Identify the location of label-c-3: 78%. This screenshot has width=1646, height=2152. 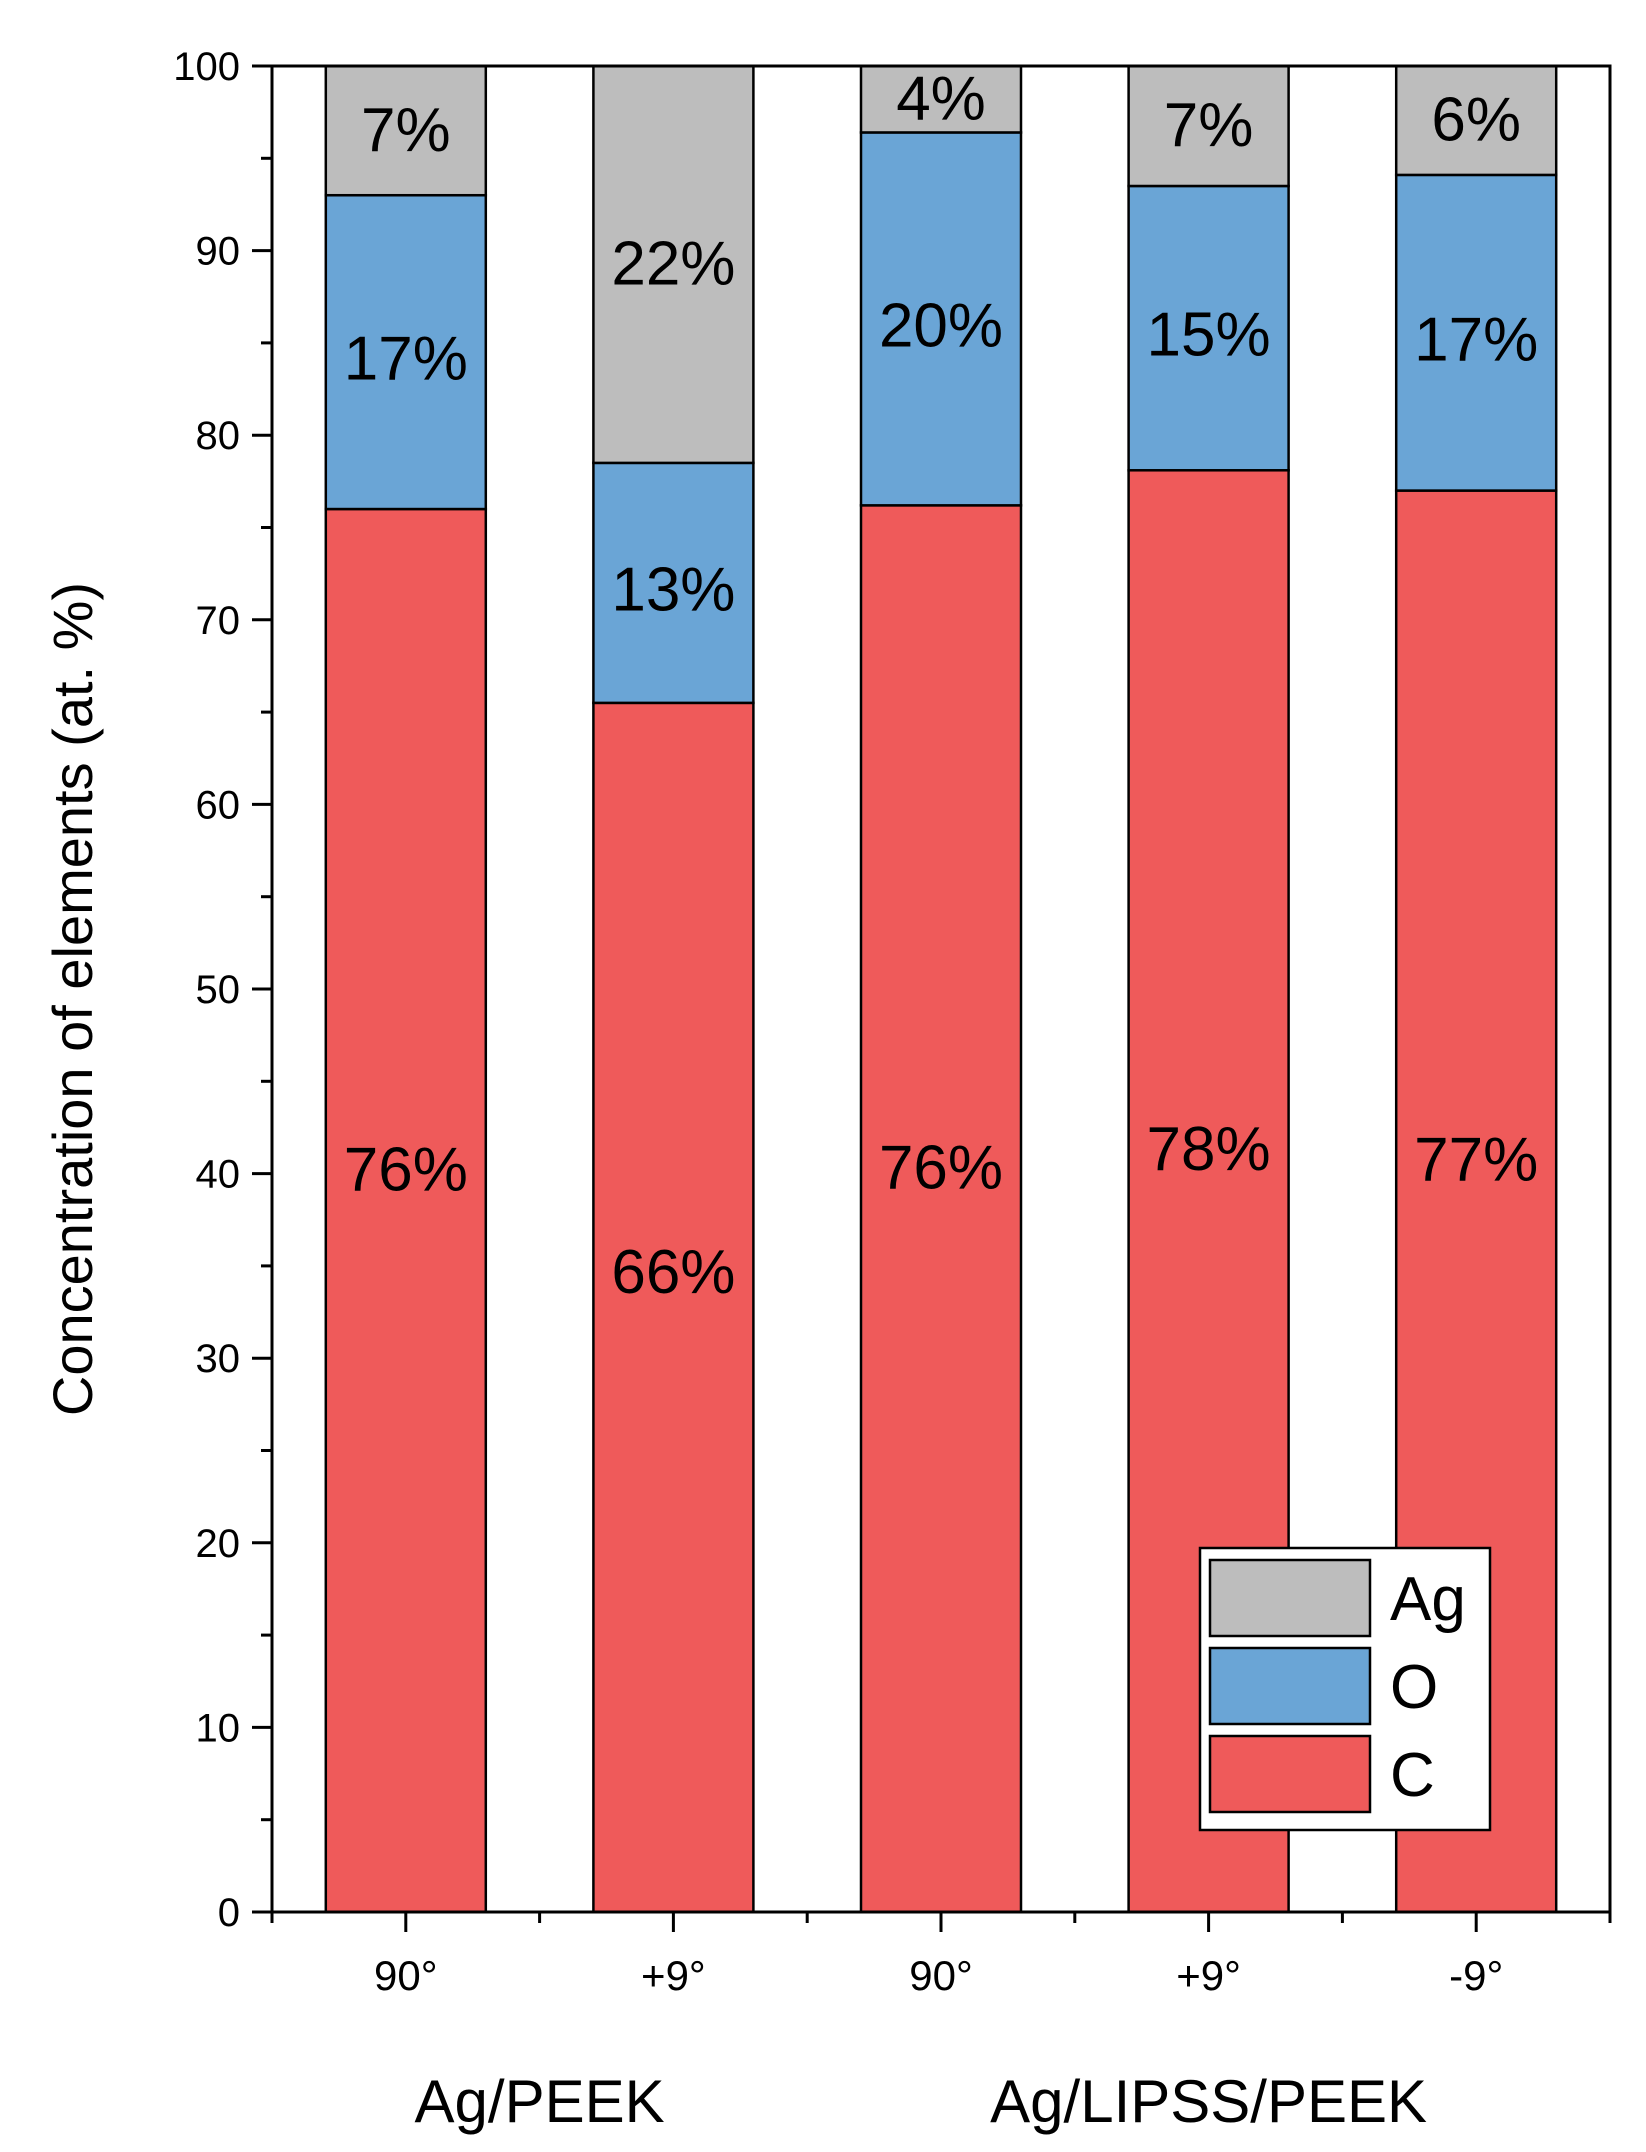
(1209, 1149).